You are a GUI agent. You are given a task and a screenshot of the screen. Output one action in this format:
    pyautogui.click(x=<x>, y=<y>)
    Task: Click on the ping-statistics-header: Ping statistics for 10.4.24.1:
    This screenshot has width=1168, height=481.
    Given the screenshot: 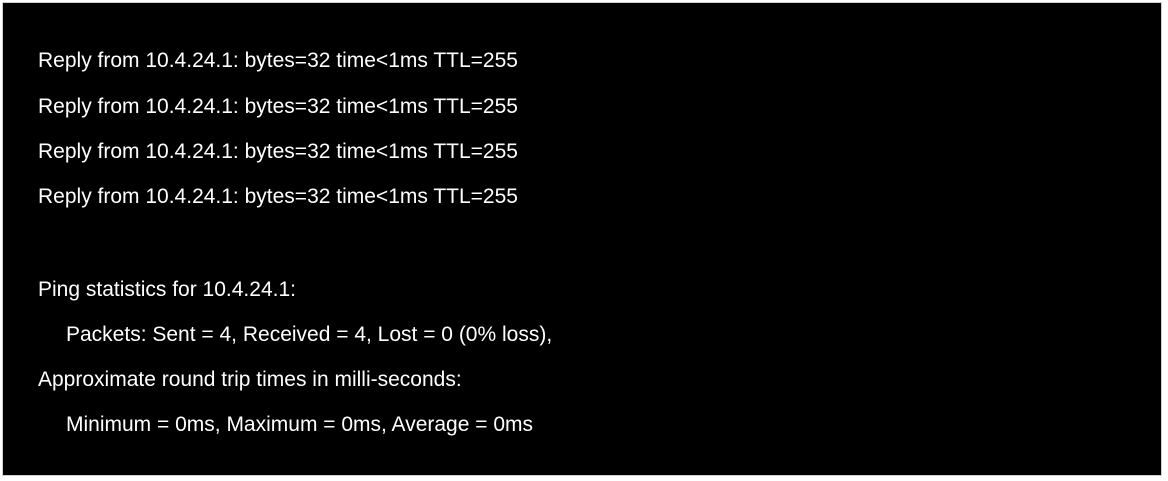 What is the action you would take?
    pyautogui.click(x=167, y=289)
    